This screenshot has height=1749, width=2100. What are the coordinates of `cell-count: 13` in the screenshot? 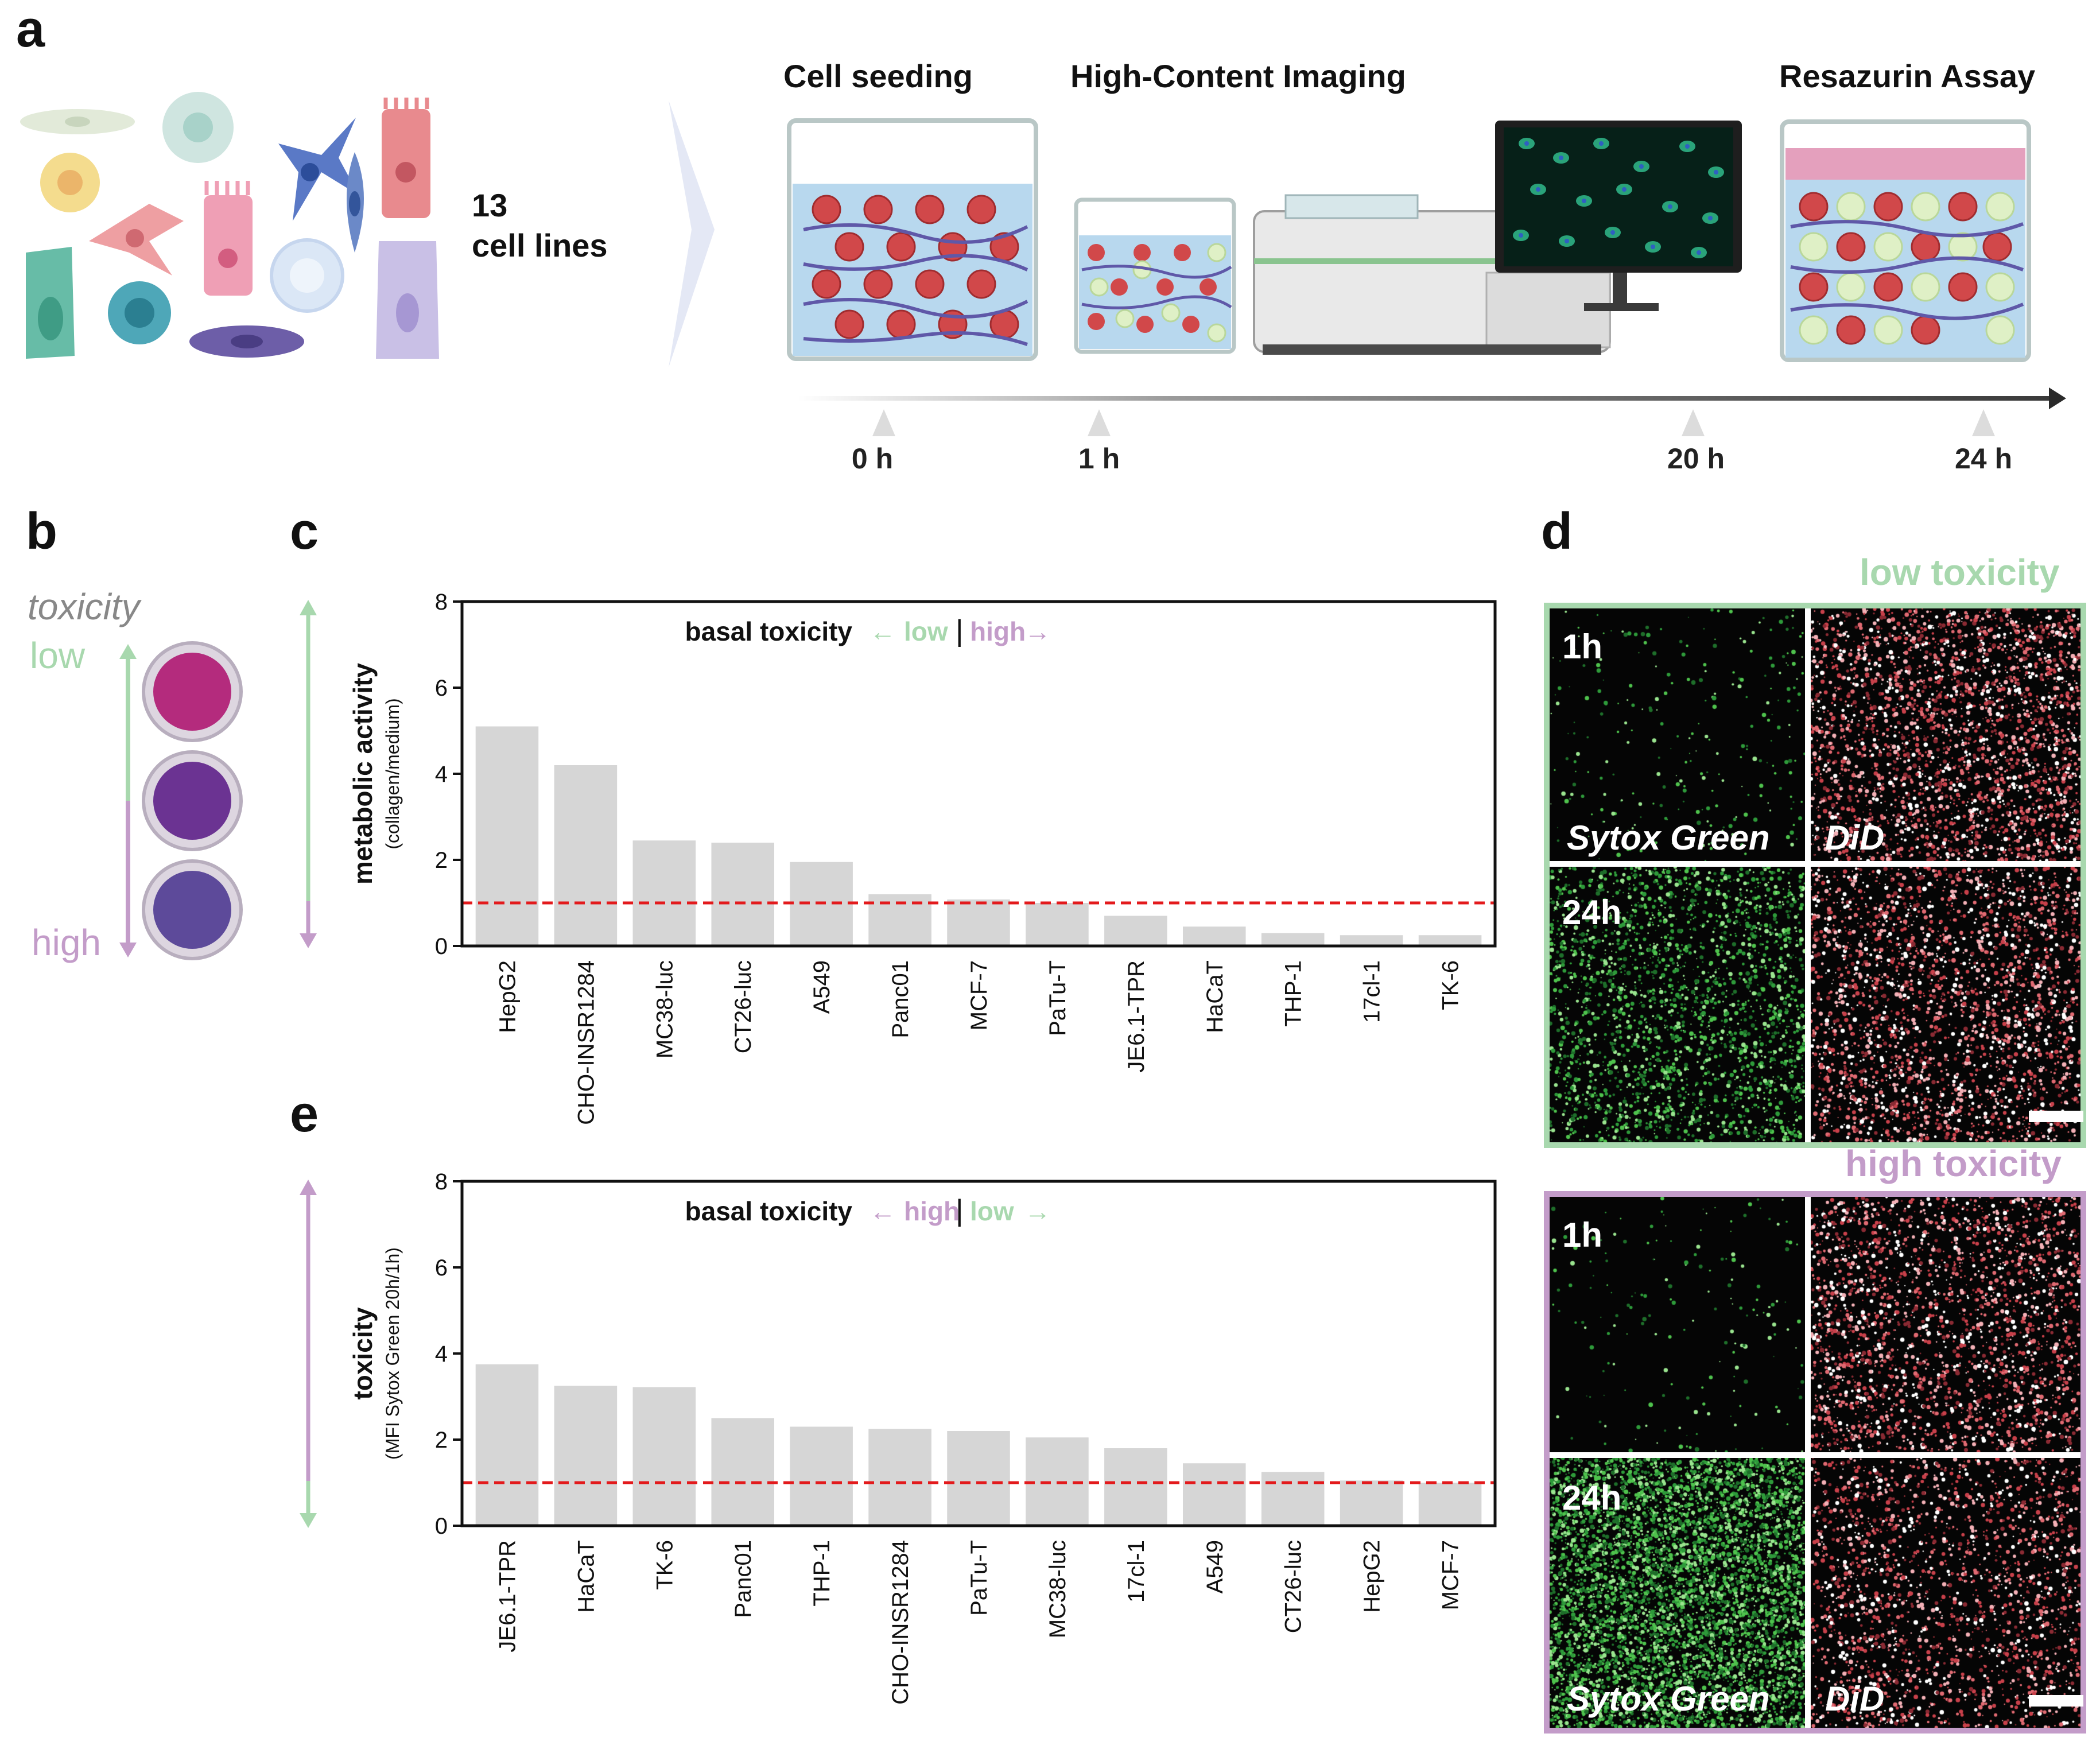 It's located at (490, 205).